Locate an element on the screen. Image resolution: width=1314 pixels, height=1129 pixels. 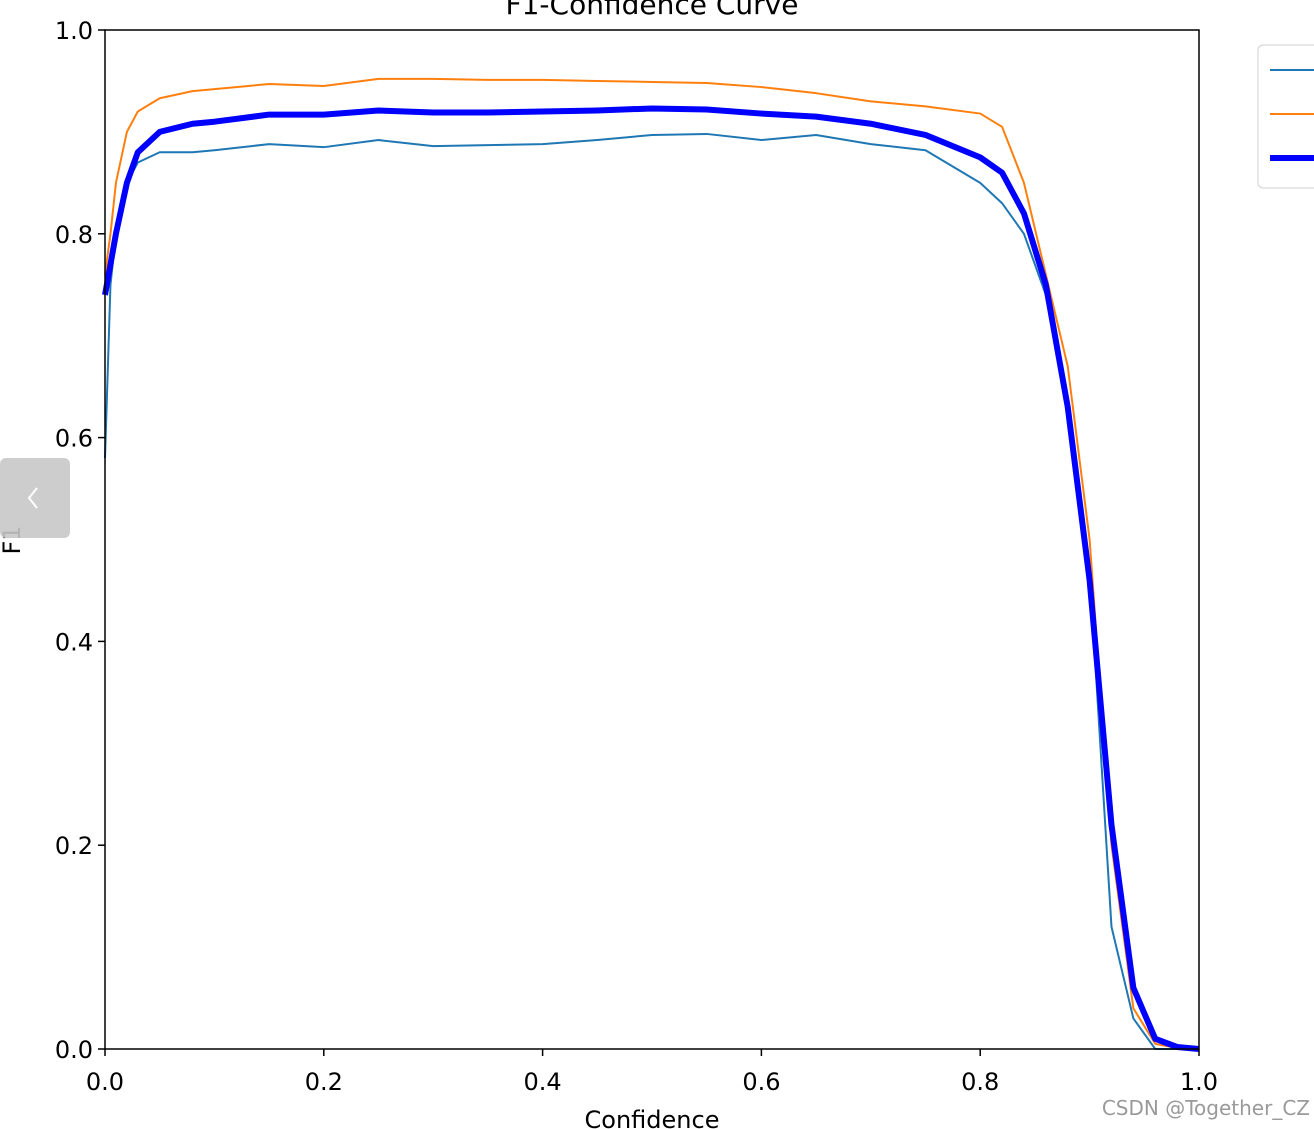
y-tick-label: 1.0 is located at coordinates (74, 31).